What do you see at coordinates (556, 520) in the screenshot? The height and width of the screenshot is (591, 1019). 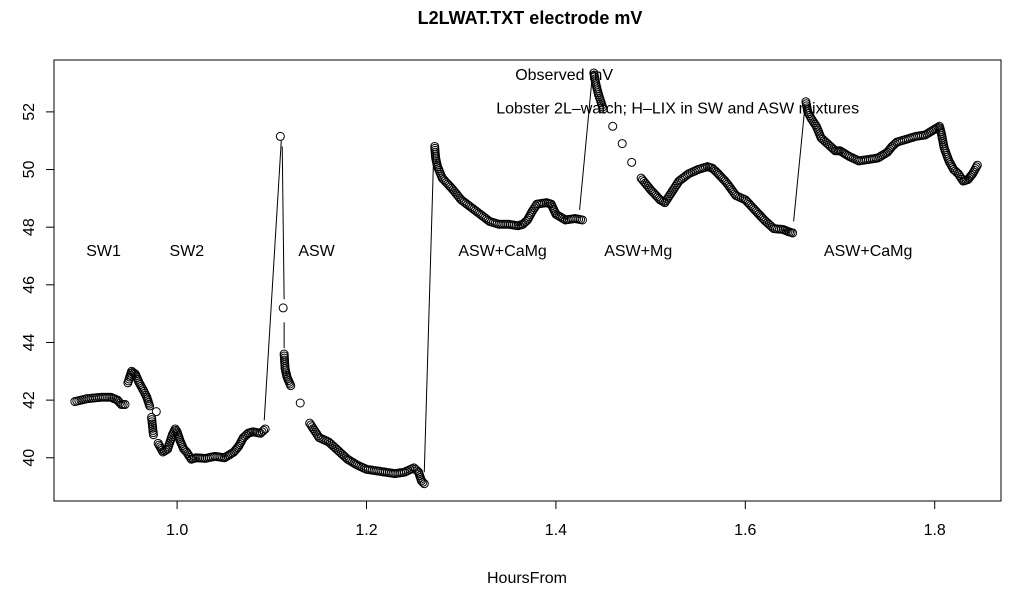 I see `x-axis: 1.0 1.2 1.4 1.6 1.8` at bounding box center [556, 520].